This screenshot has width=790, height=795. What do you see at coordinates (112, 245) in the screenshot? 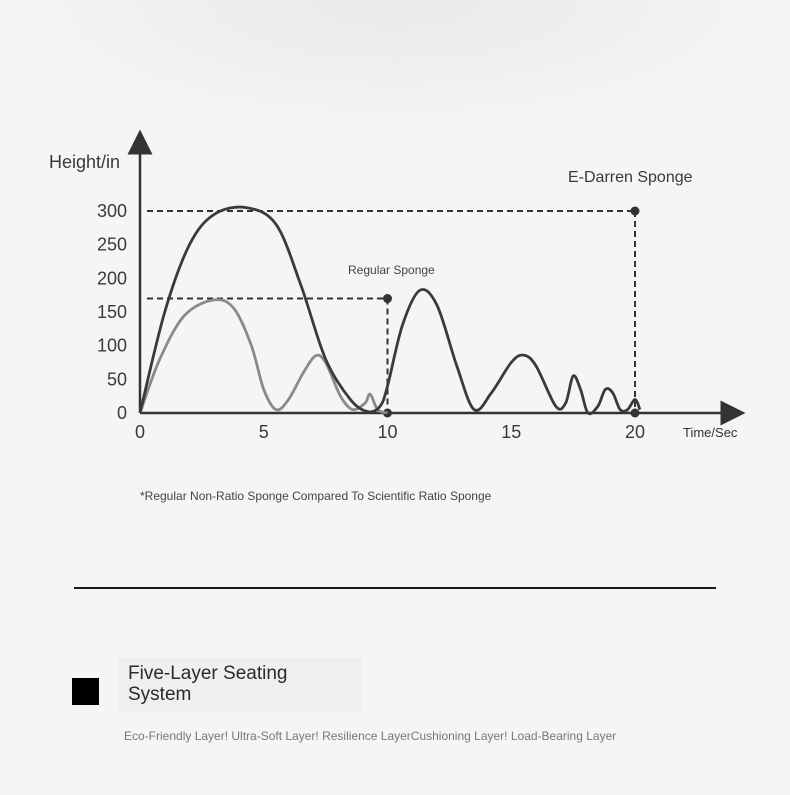
I see `y-tick-label: 250` at bounding box center [112, 245].